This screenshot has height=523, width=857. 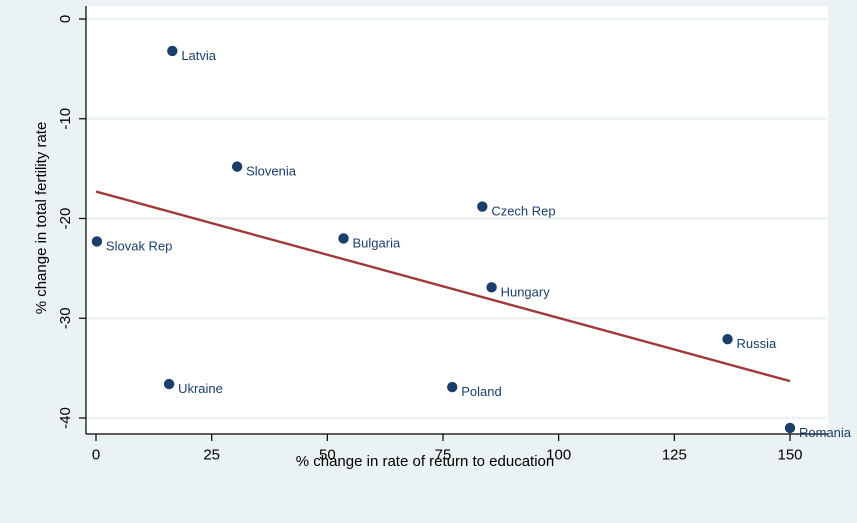 What do you see at coordinates (825, 432) in the screenshot?
I see `point-label: Romania` at bounding box center [825, 432].